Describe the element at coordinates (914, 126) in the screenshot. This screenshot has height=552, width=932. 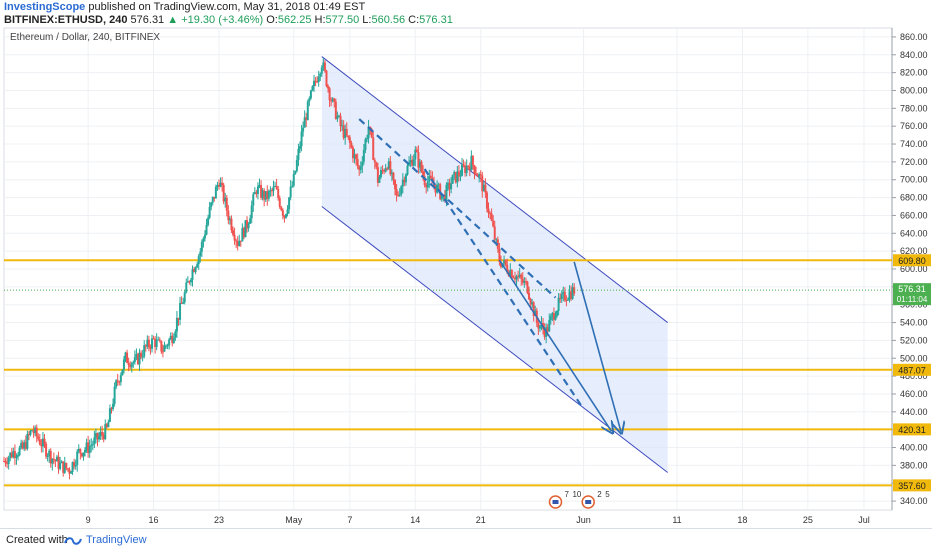
I see `y-tick-label: 760.00` at that location.